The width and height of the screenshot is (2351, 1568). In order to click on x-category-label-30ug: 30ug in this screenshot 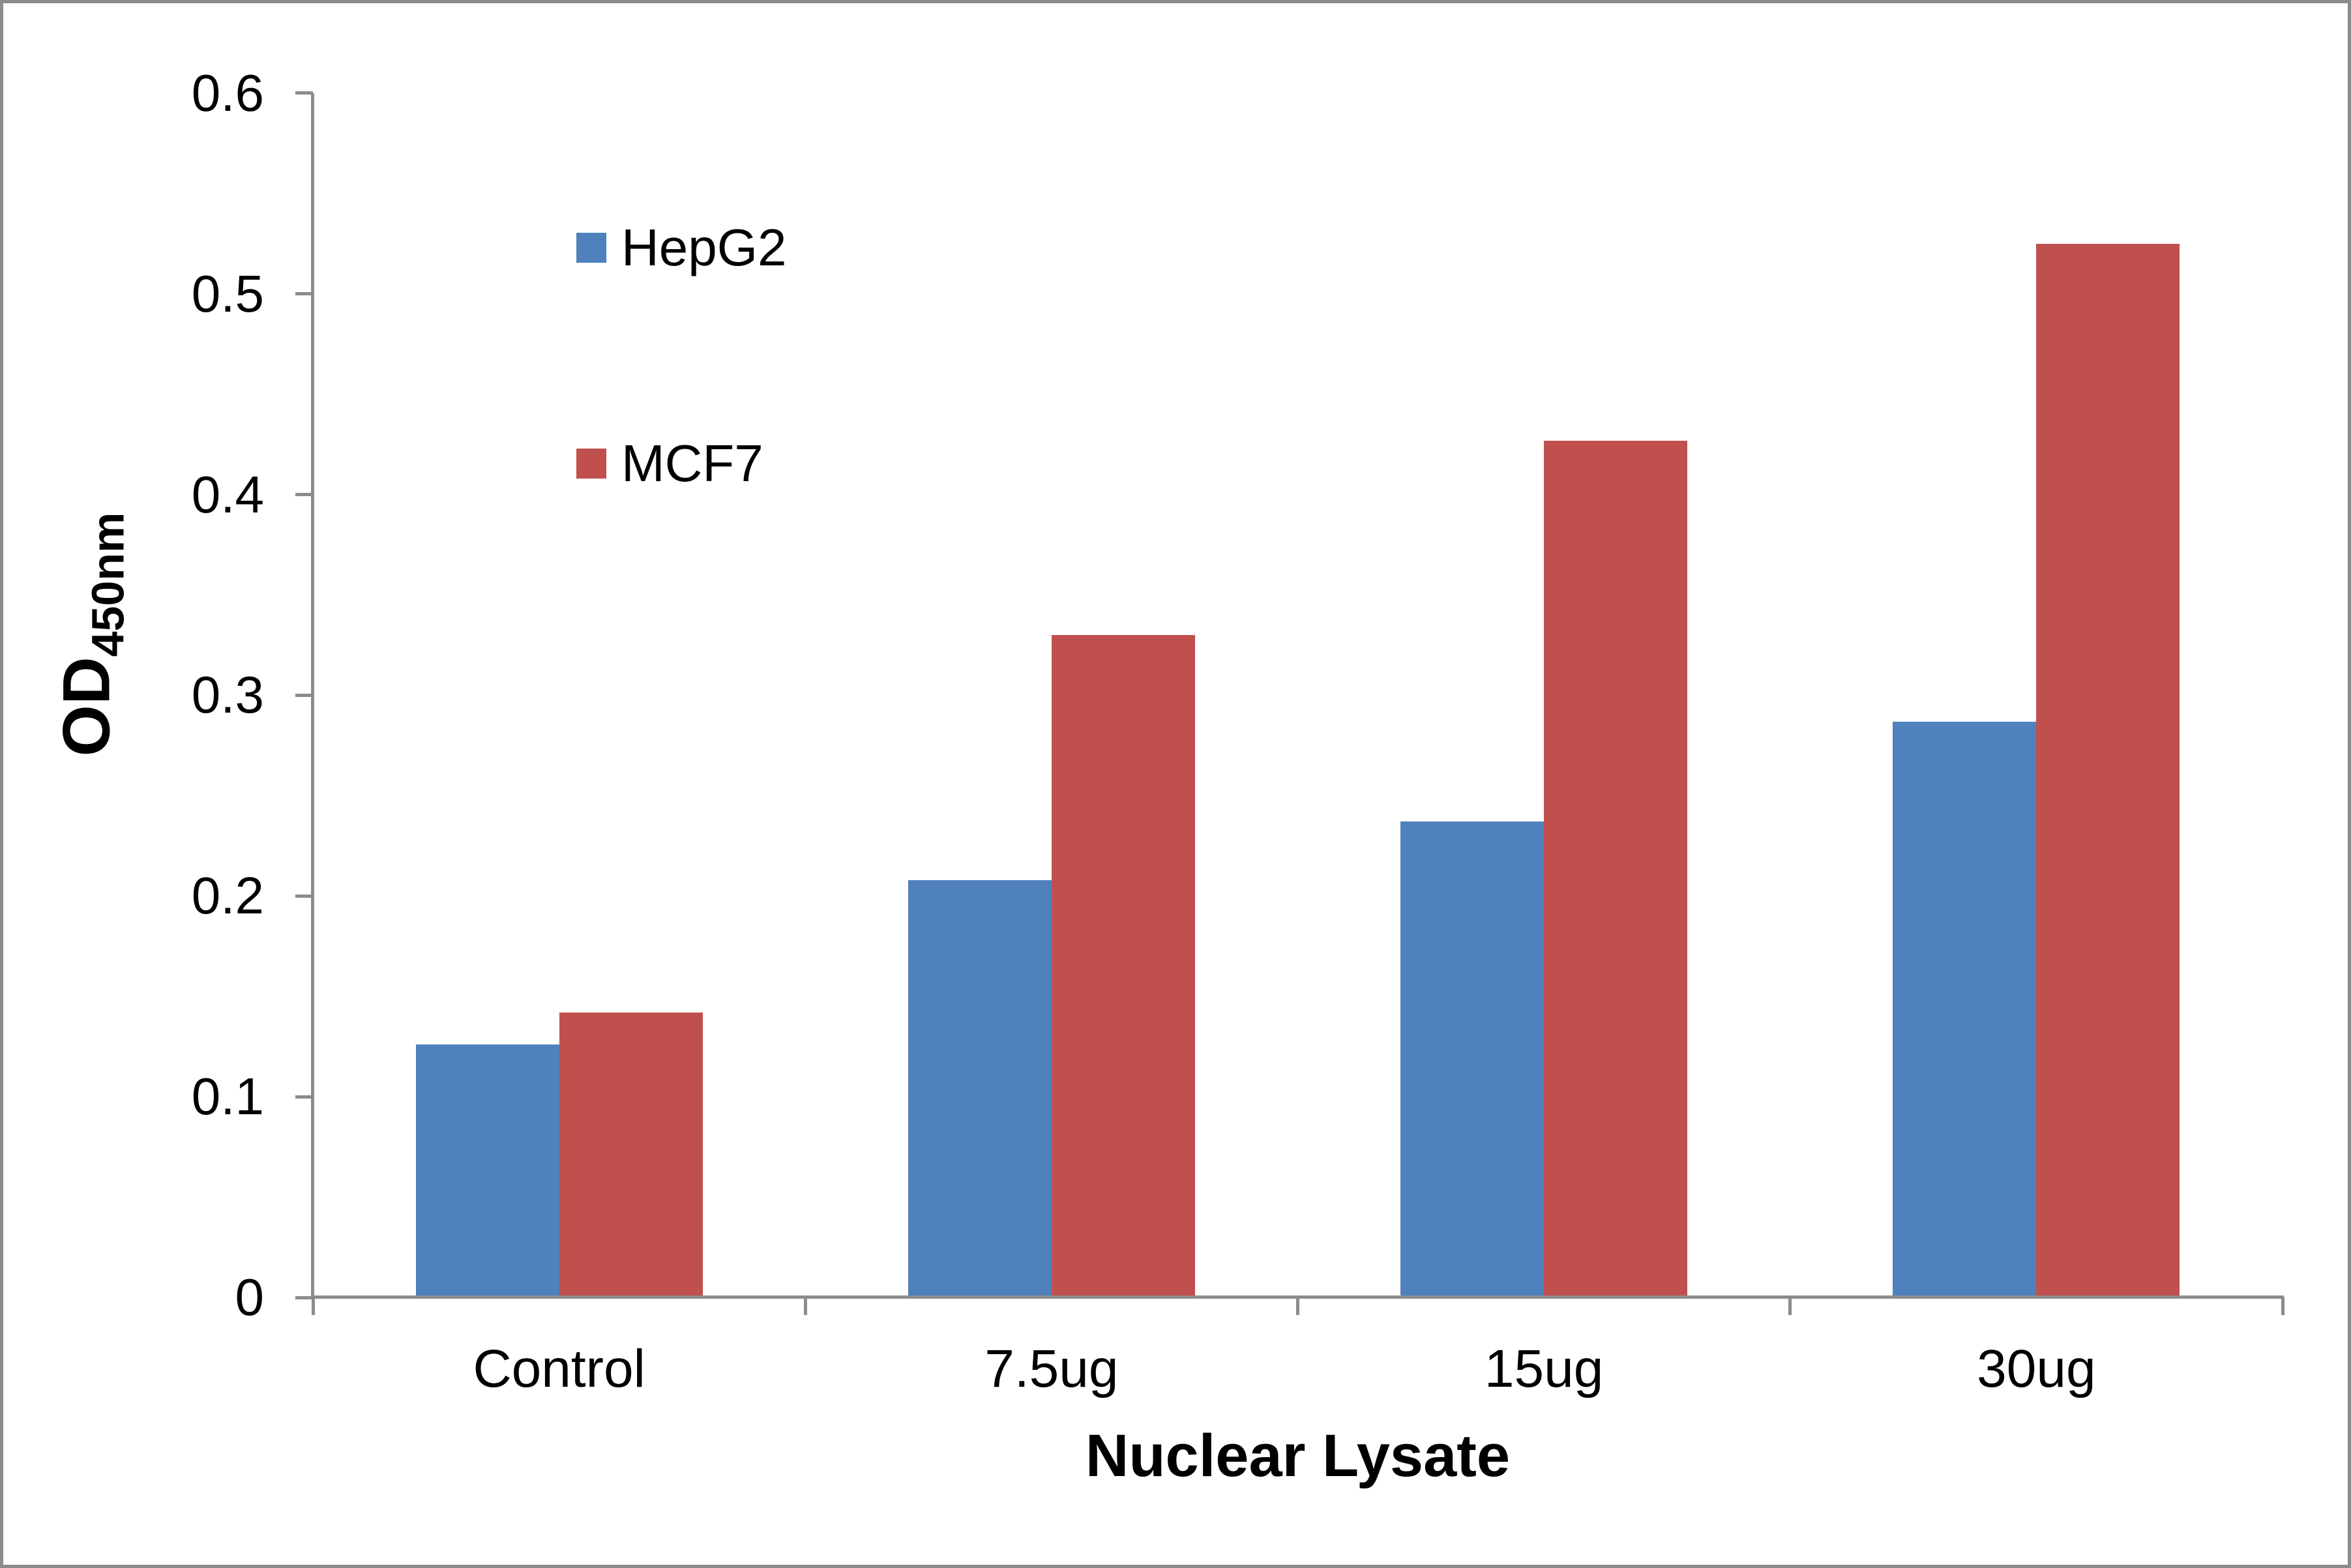, I will do `click(2036, 1369)`.